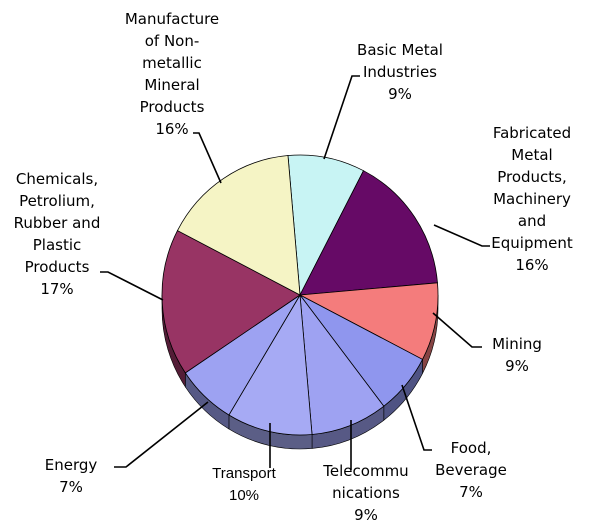 This screenshot has width=589, height=524. I want to click on slice-chemicals-petrolium-rubber-and-plastic-products, so click(231, 302).